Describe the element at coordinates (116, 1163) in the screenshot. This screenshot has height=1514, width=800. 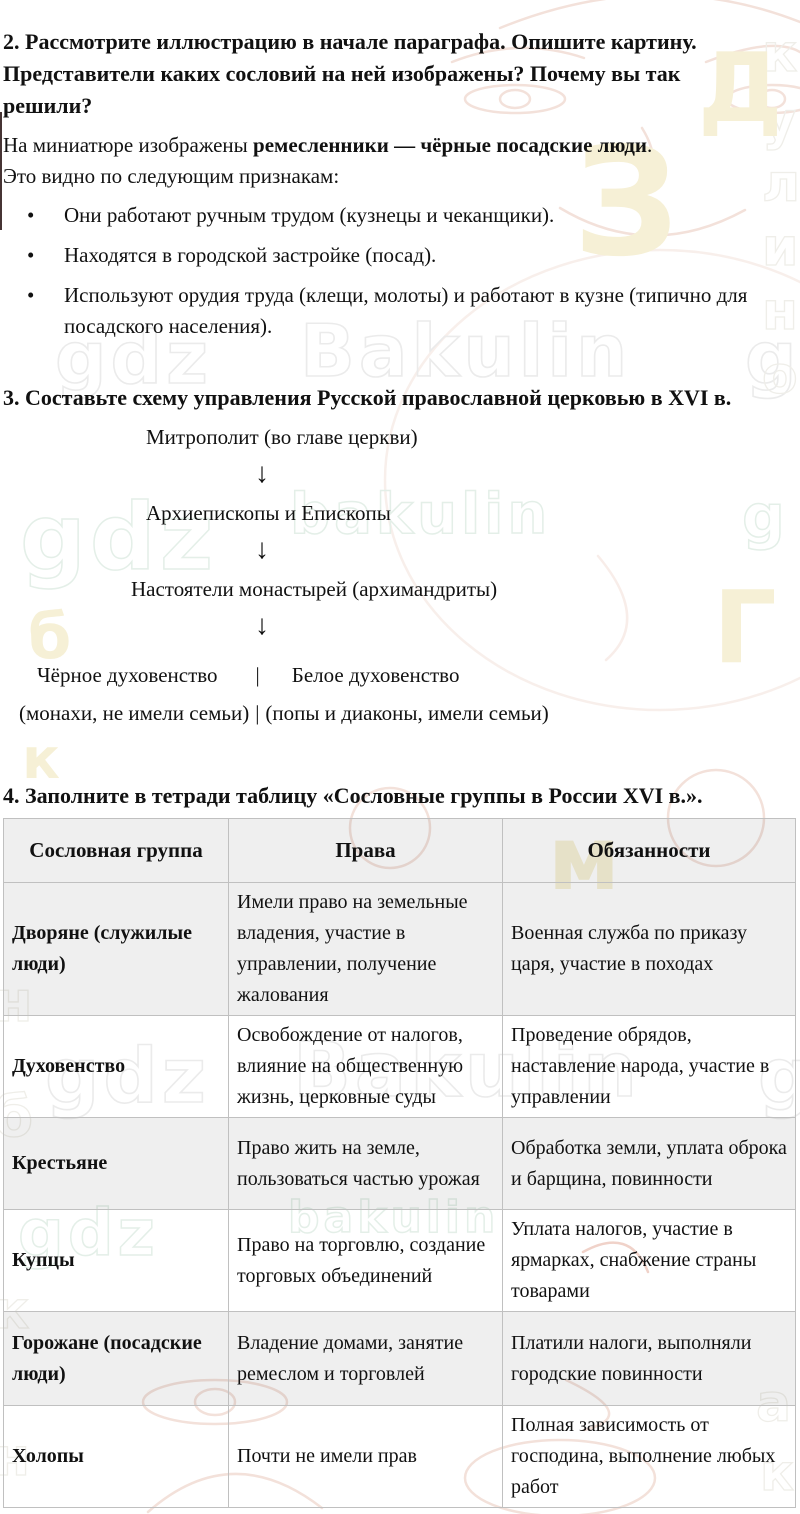
I see `cell-group: Крестьяне` at that location.